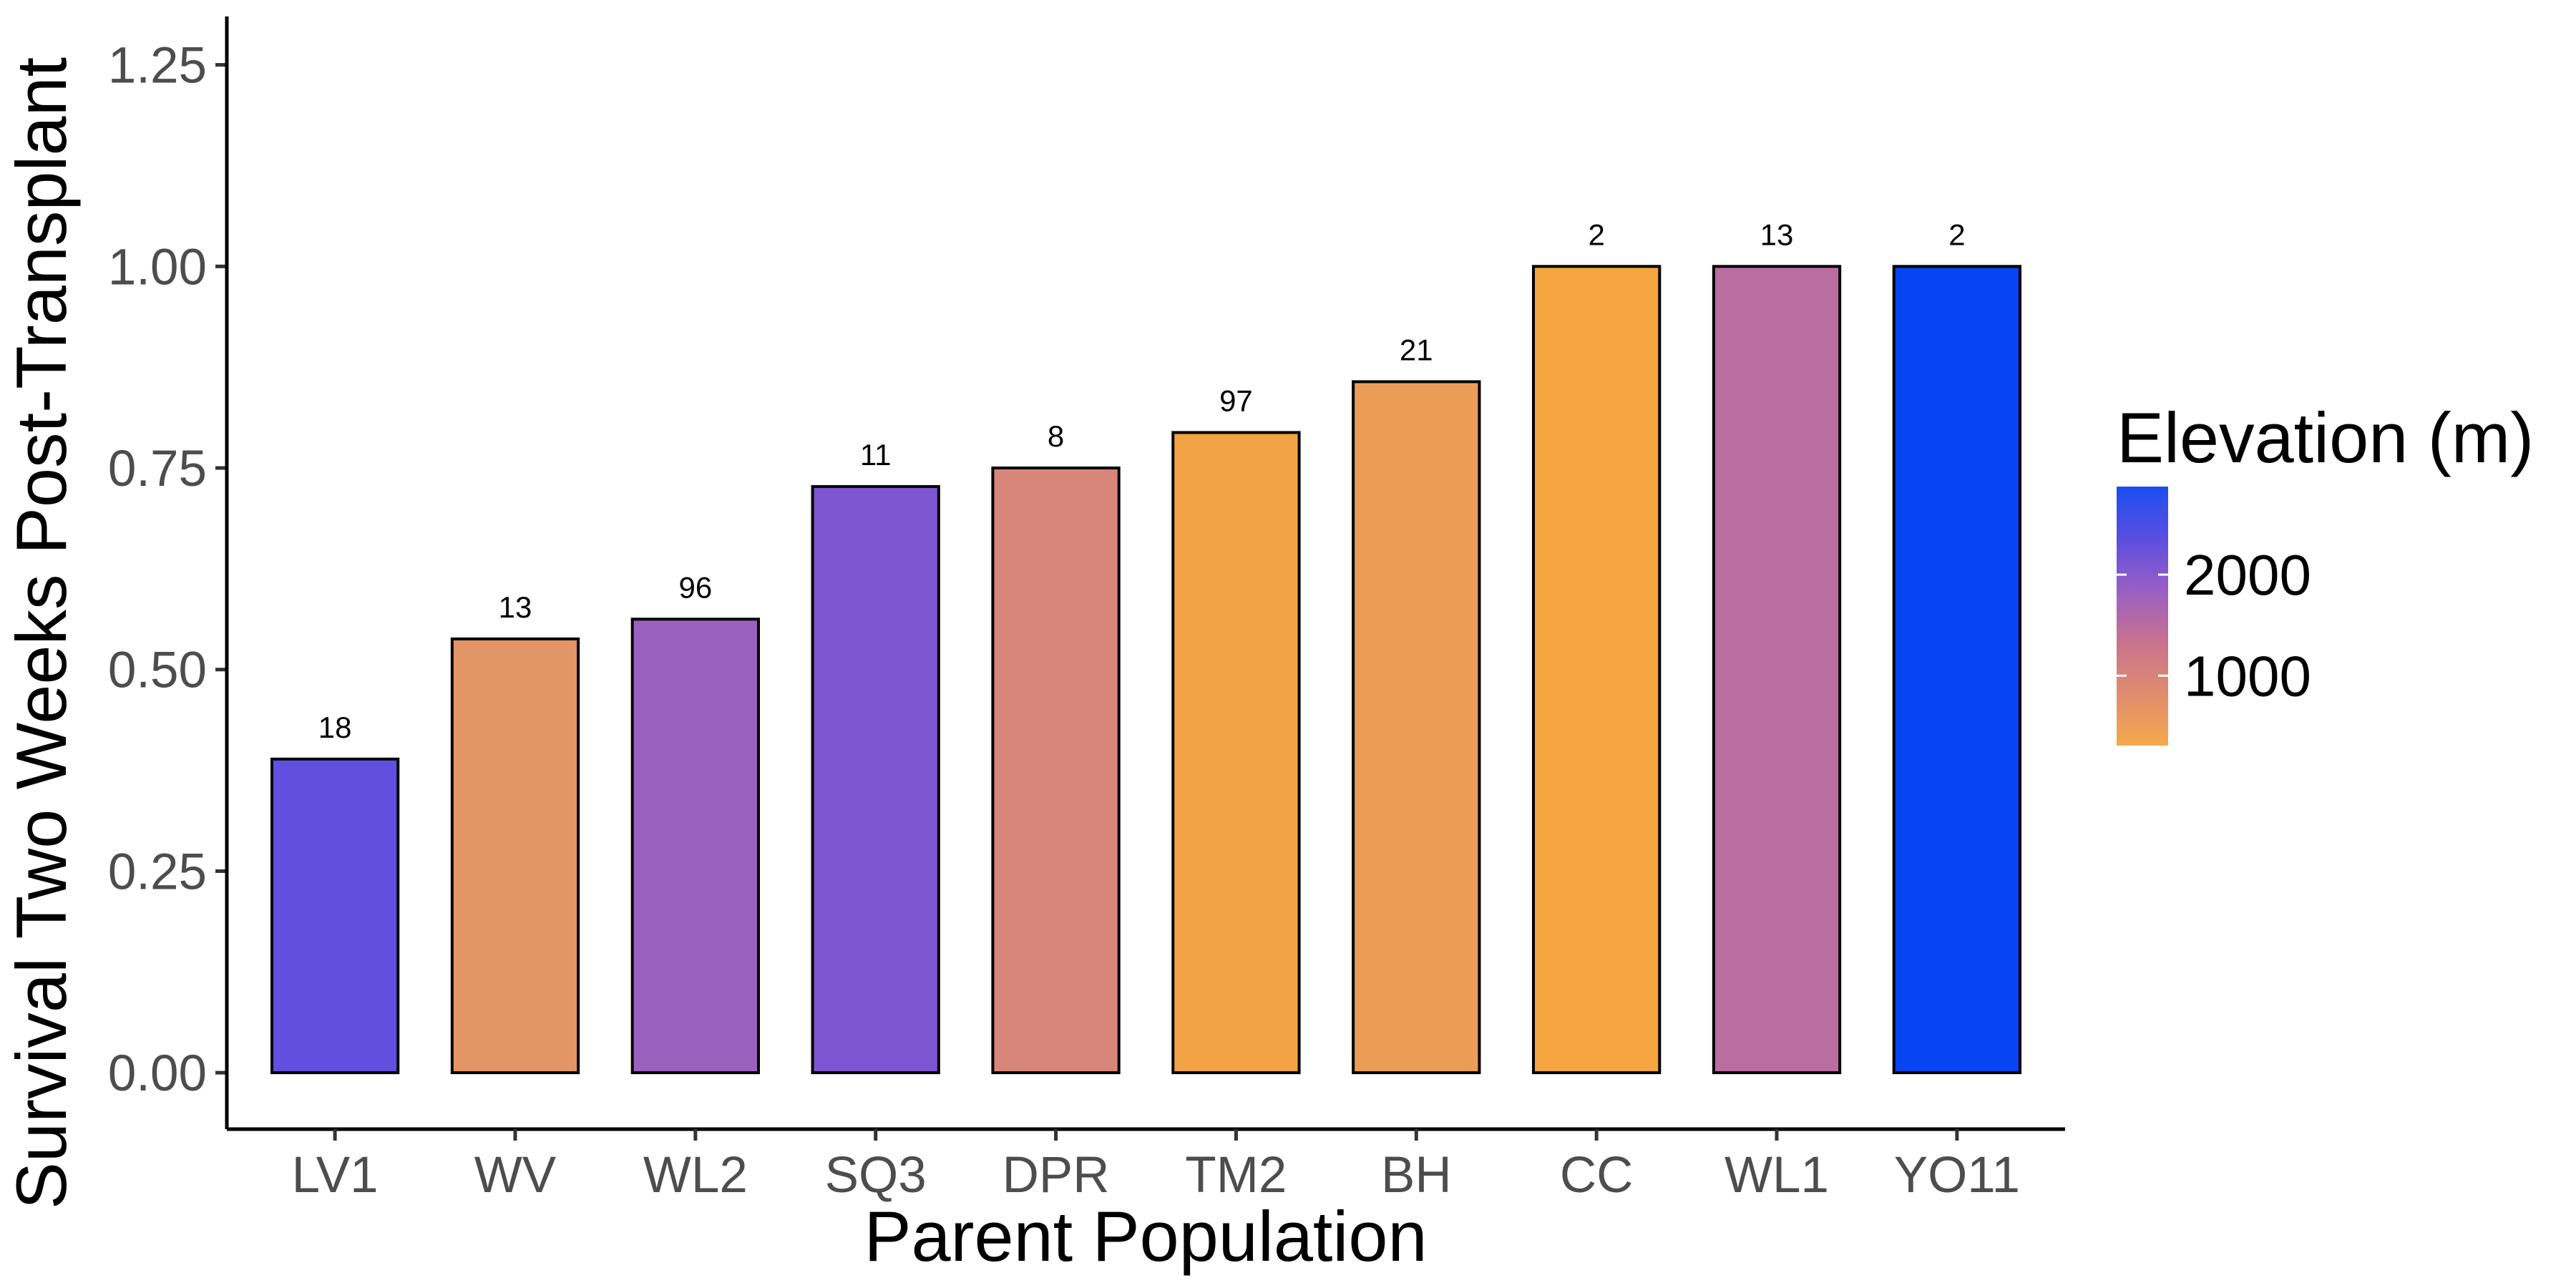 Image resolution: width=2576 pixels, height=1288 pixels. I want to click on y-axis-title: Survival Two Weeks Post-Transplant, so click(41, 633).